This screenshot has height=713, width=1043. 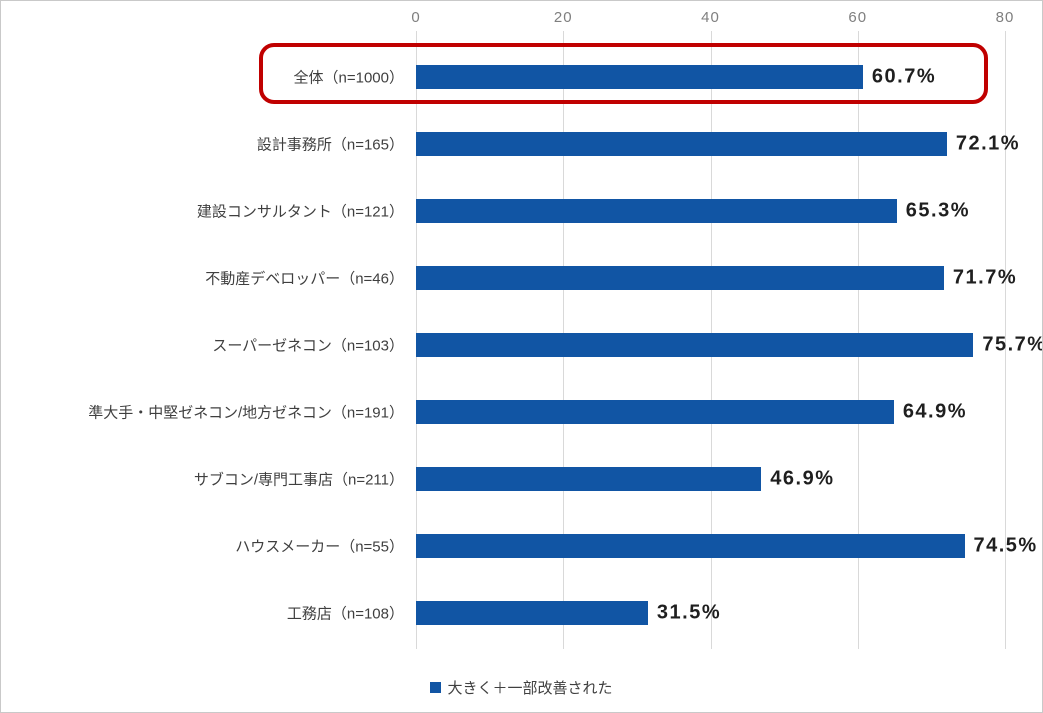 I want to click on category-label: サブコン/専門工事店（n=211）, so click(x=298, y=480).